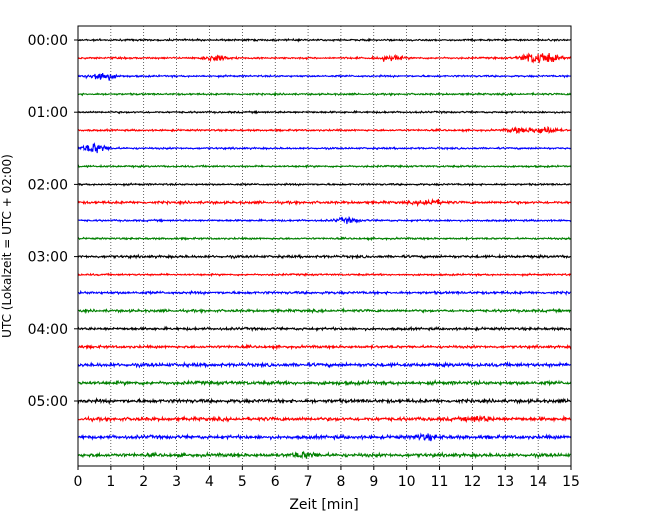 Image resolution: width=650 pixels, height=520 pixels. Describe the element at coordinates (505, 482) in the screenshot. I see `x-tick-label: 13` at that location.